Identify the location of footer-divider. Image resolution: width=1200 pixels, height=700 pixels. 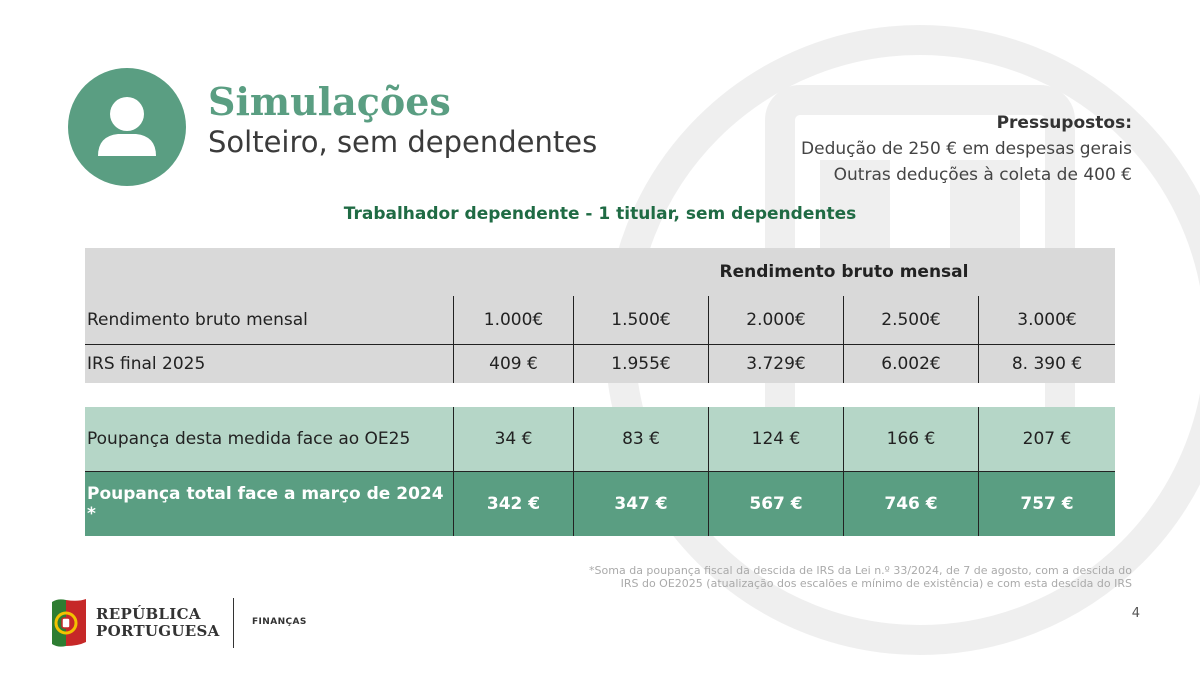
(233, 623).